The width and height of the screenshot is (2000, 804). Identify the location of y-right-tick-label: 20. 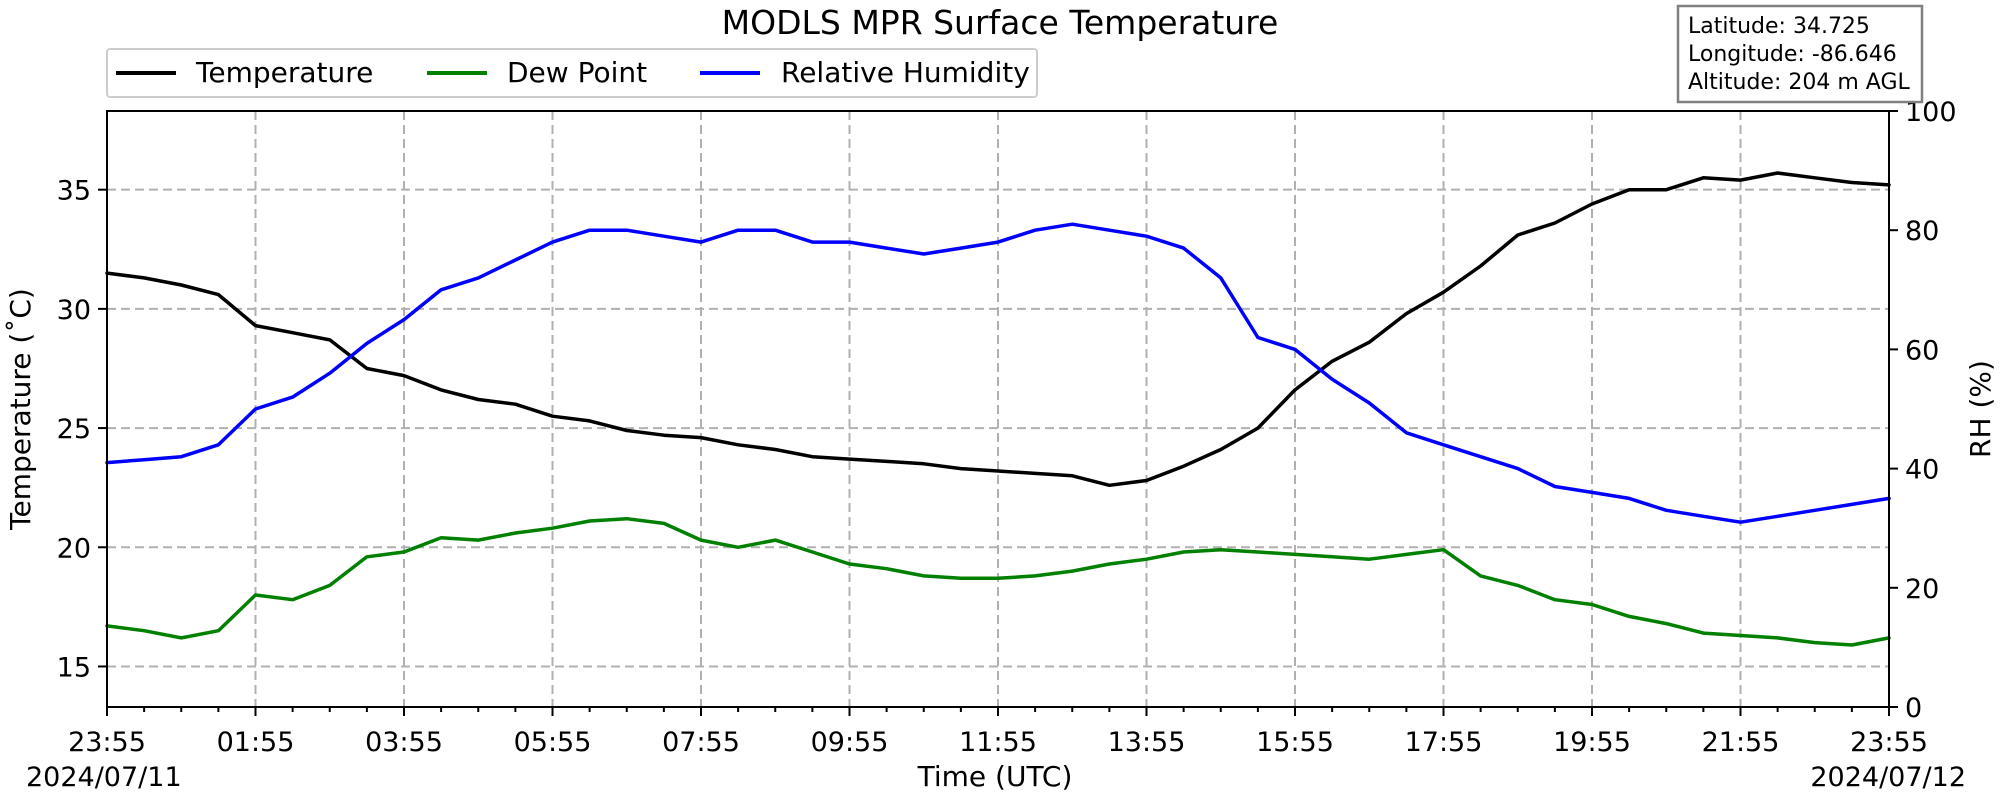
(1922, 589).